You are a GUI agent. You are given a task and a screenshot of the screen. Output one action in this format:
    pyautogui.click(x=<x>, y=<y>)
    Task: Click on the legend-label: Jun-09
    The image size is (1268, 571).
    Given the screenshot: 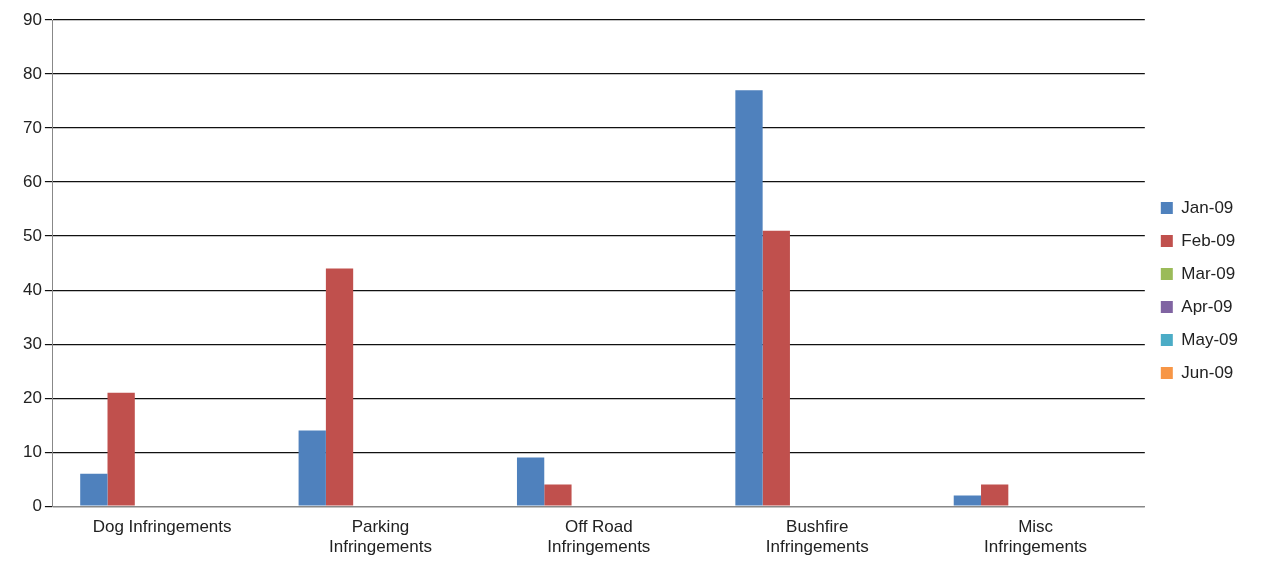 What is the action you would take?
    pyautogui.click(x=1207, y=372)
    